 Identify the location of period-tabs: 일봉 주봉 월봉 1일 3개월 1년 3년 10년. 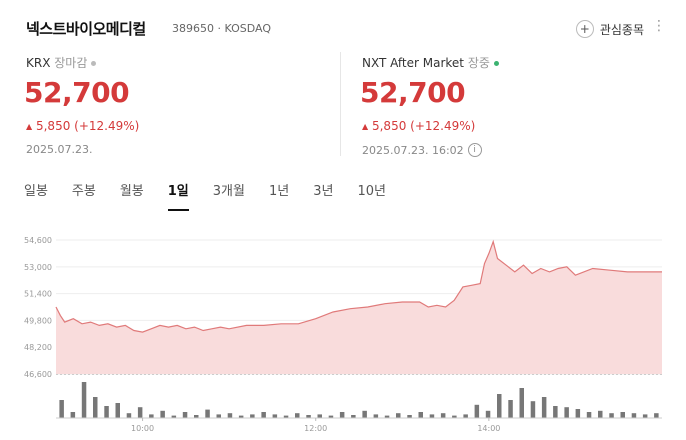
(217, 195).